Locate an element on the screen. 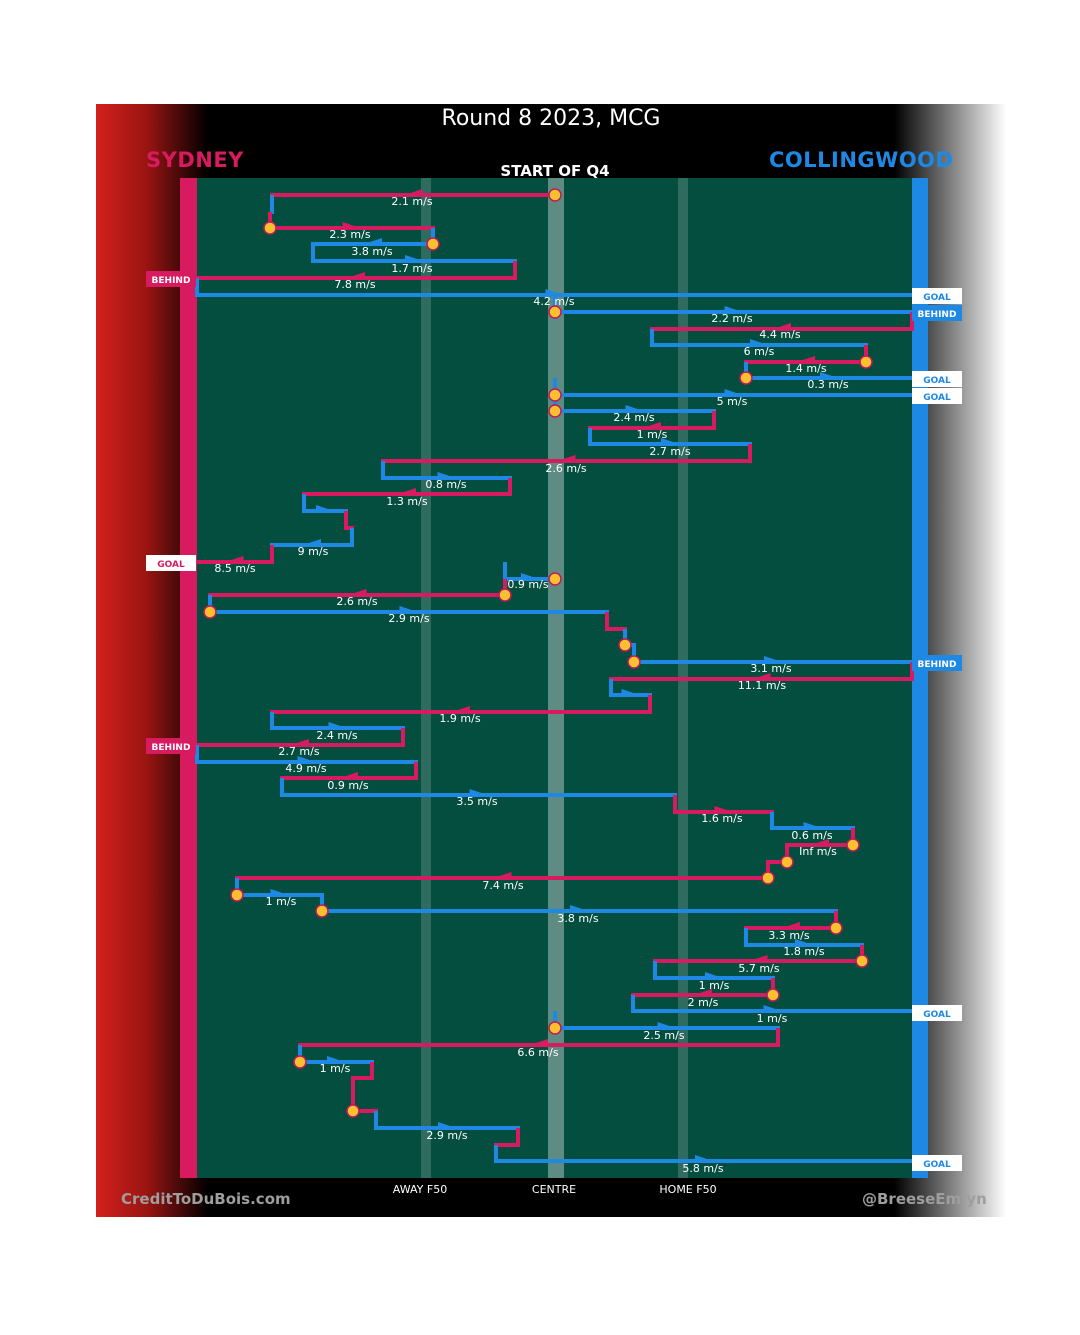 The image size is (1080, 1335). speed-label: 5 m/s is located at coordinates (732, 401).